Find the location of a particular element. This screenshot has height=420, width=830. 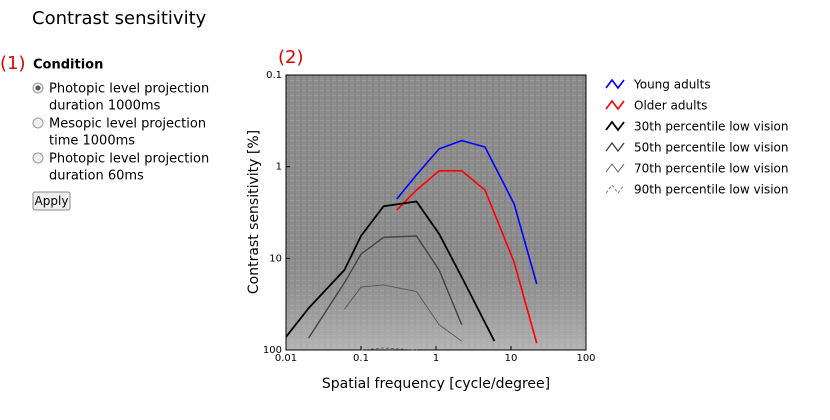

option-label: duration 60ms is located at coordinates (96, 176).